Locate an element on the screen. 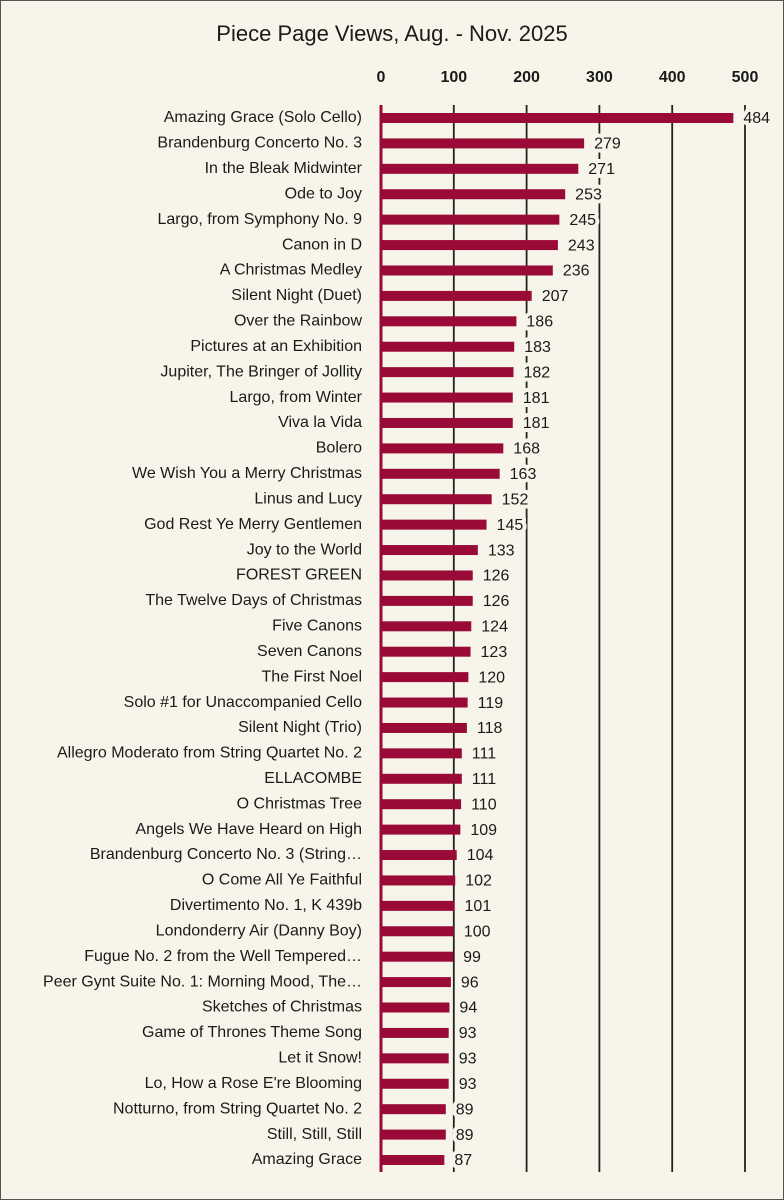  value-label: 87 is located at coordinates (463, 1160).